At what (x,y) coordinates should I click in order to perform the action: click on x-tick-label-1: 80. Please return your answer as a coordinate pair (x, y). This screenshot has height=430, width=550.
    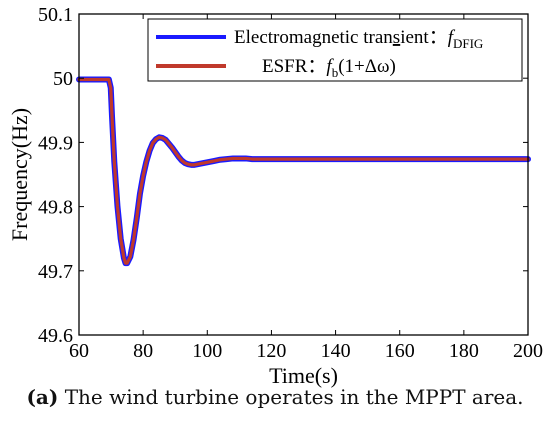
    Looking at the image, I should click on (143, 351).